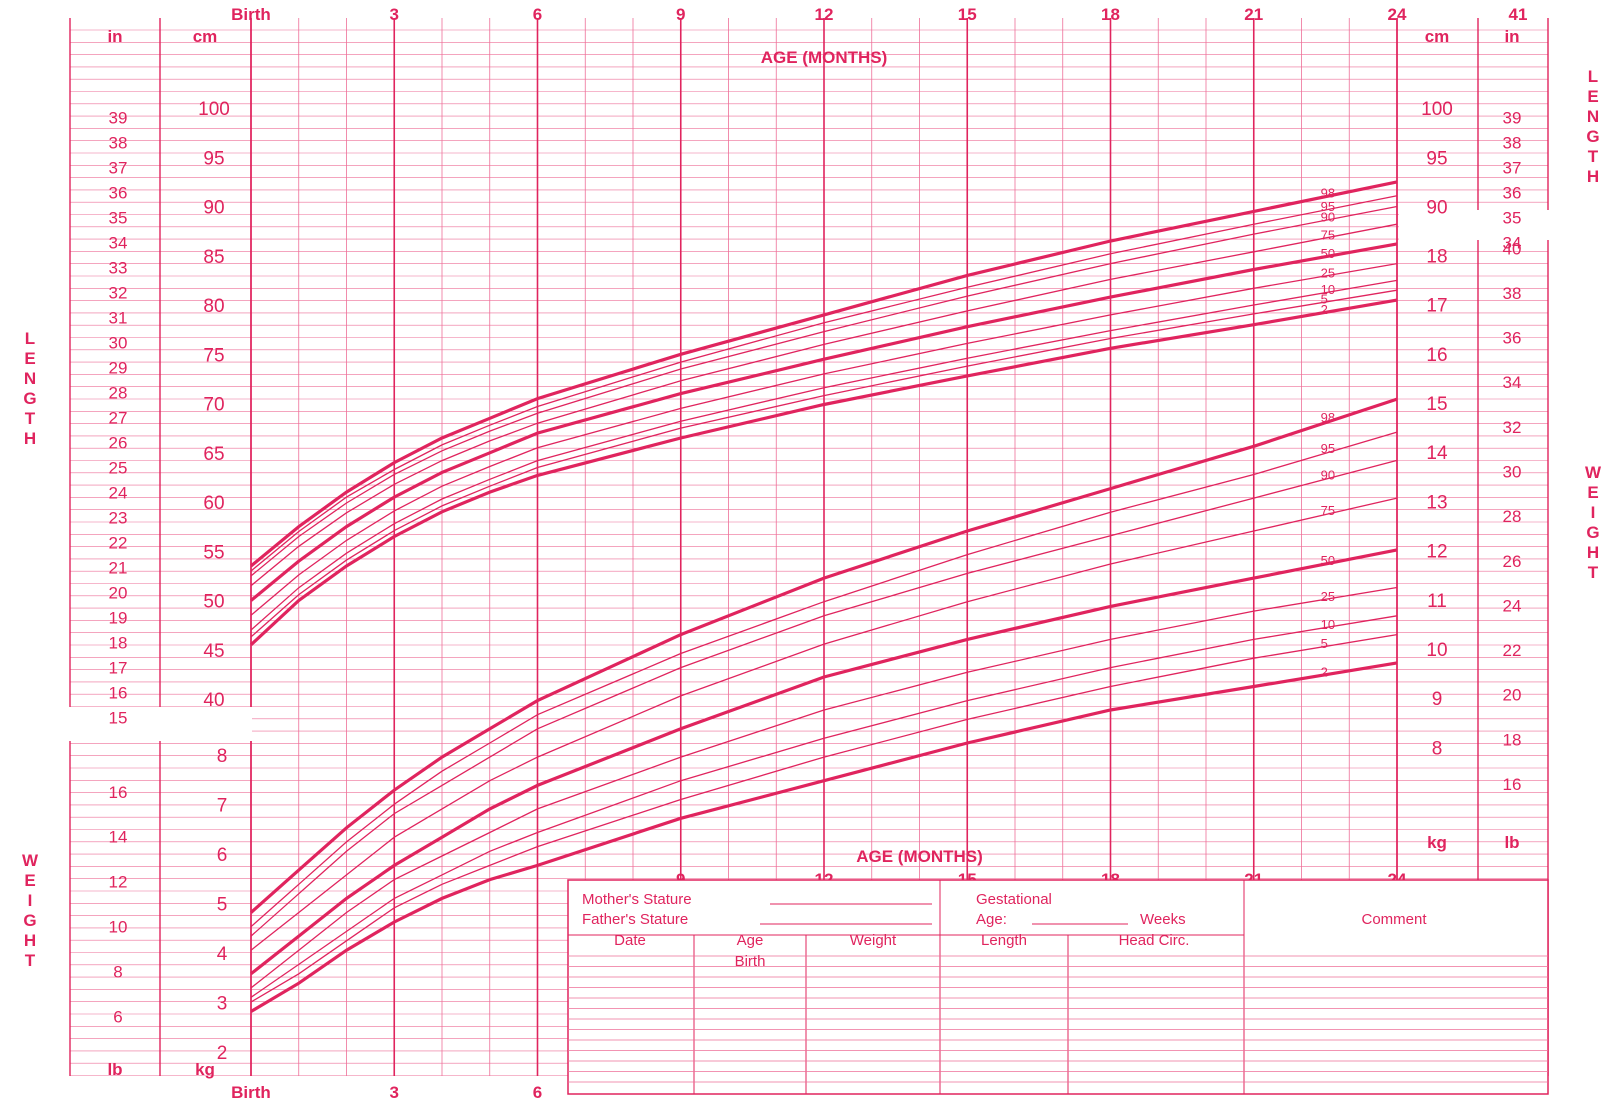 The width and height of the screenshot is (1614, 1103). What do you see at coordinates (118, 367) in the screenshot?
I see `length-in-tick: 29` at bounding box center [118, 367].